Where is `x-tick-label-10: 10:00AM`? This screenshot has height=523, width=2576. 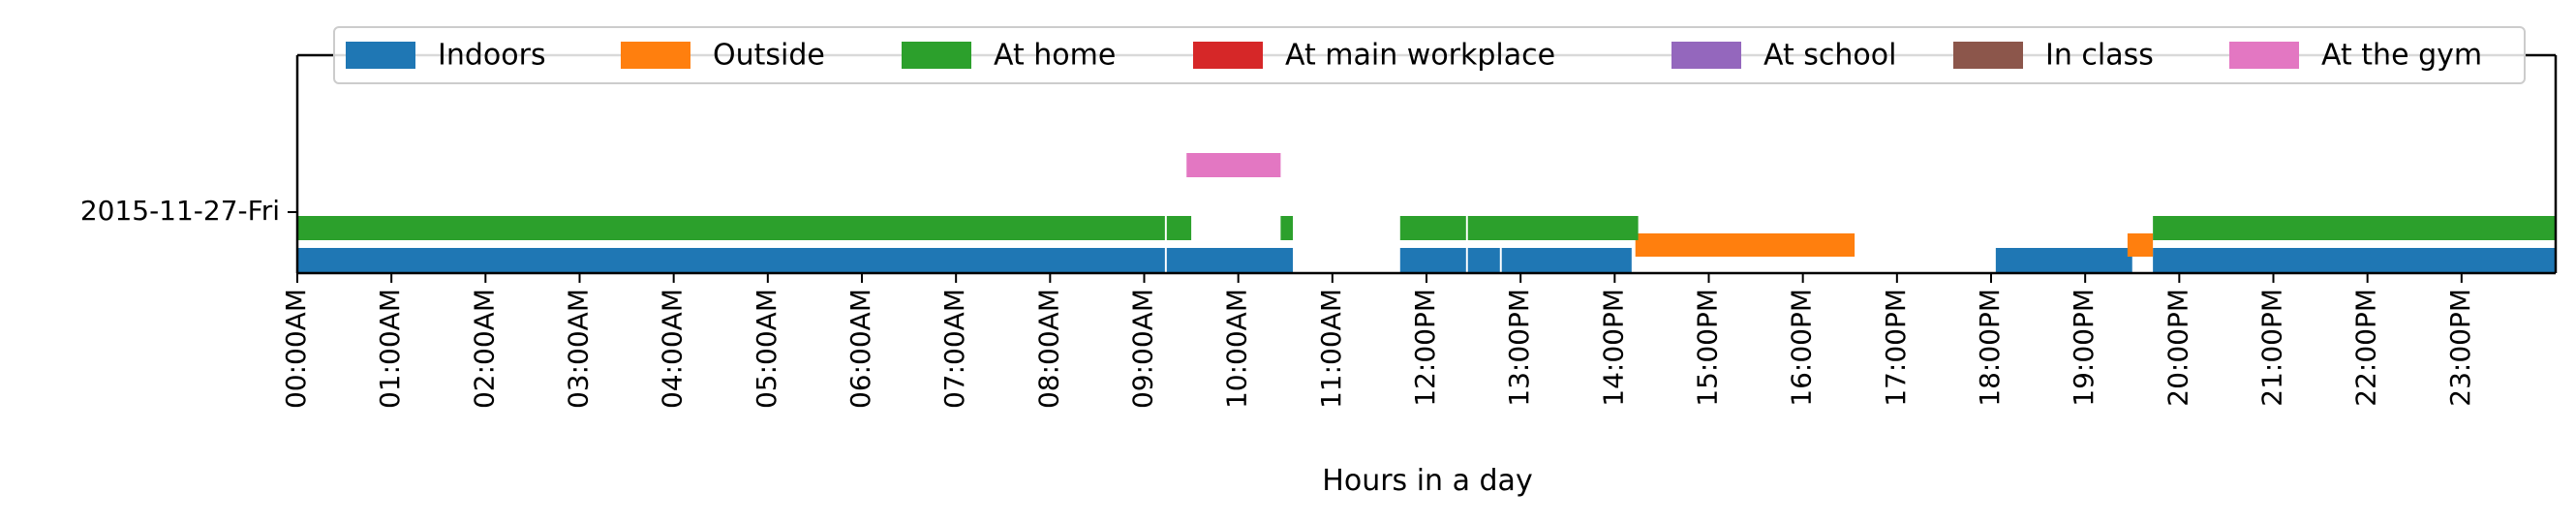 x-tick-label-10: 10:00AM is located at coordinates (1237, 349).